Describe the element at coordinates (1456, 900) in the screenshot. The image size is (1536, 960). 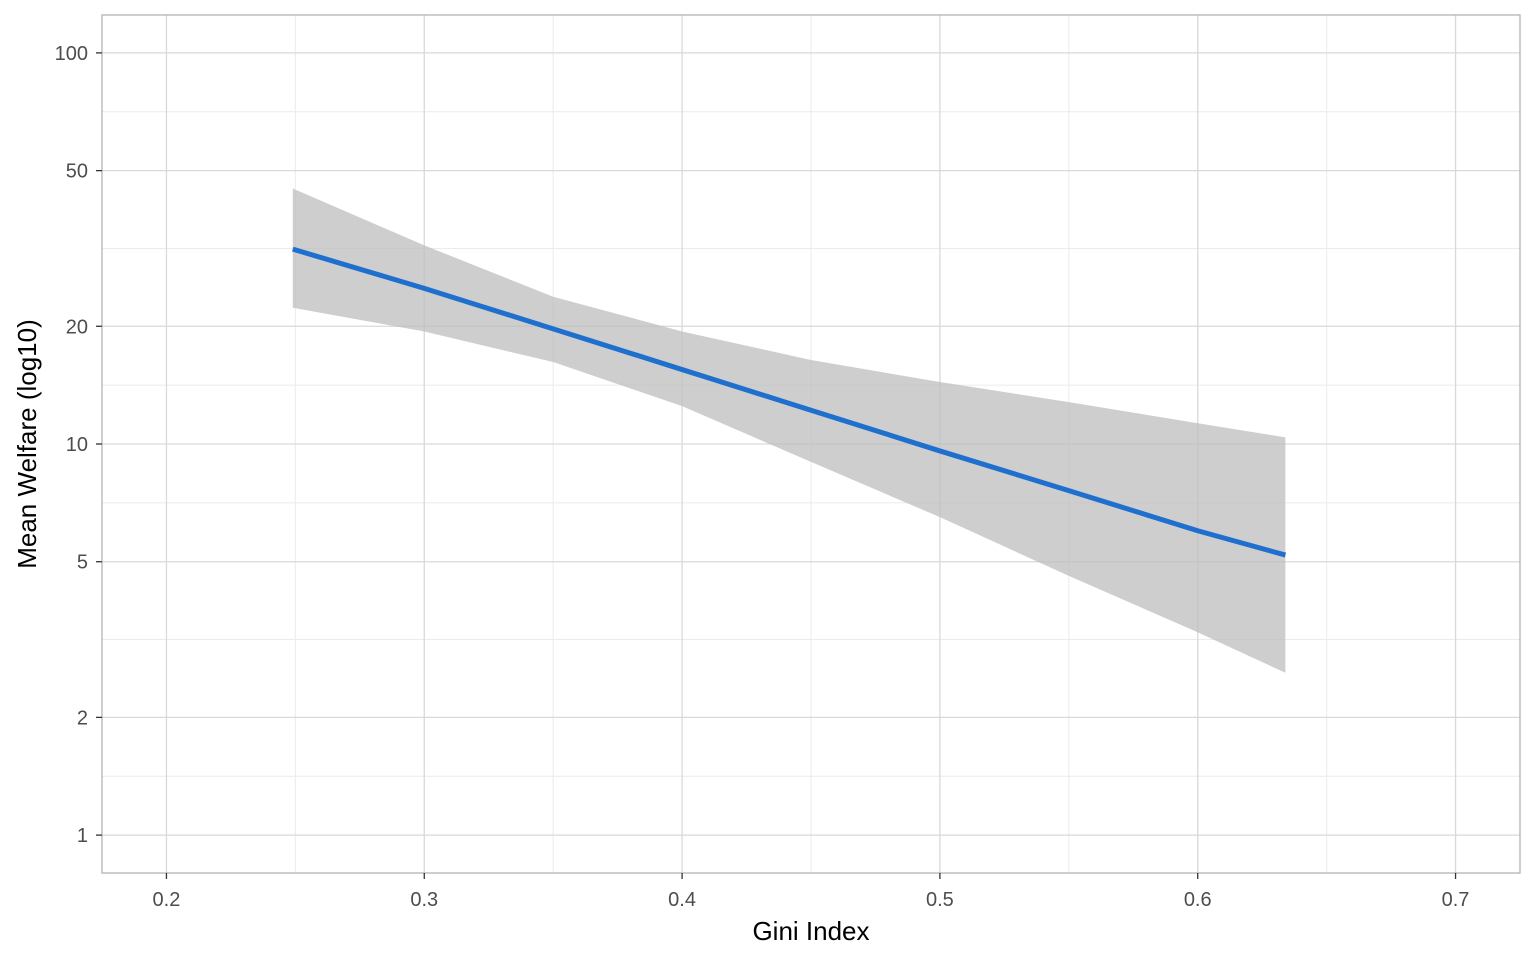
I see `x-tick-label: 0.7` at that location.